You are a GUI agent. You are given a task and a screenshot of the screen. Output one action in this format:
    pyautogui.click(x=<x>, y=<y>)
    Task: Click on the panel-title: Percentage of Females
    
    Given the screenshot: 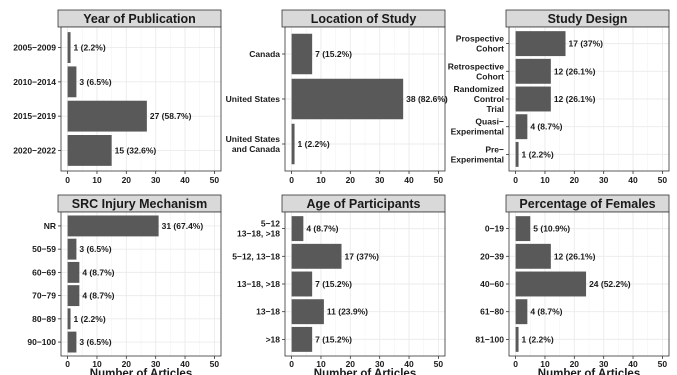 What is the action you would take?
    pyautogui.click(x=587, y=204)
    